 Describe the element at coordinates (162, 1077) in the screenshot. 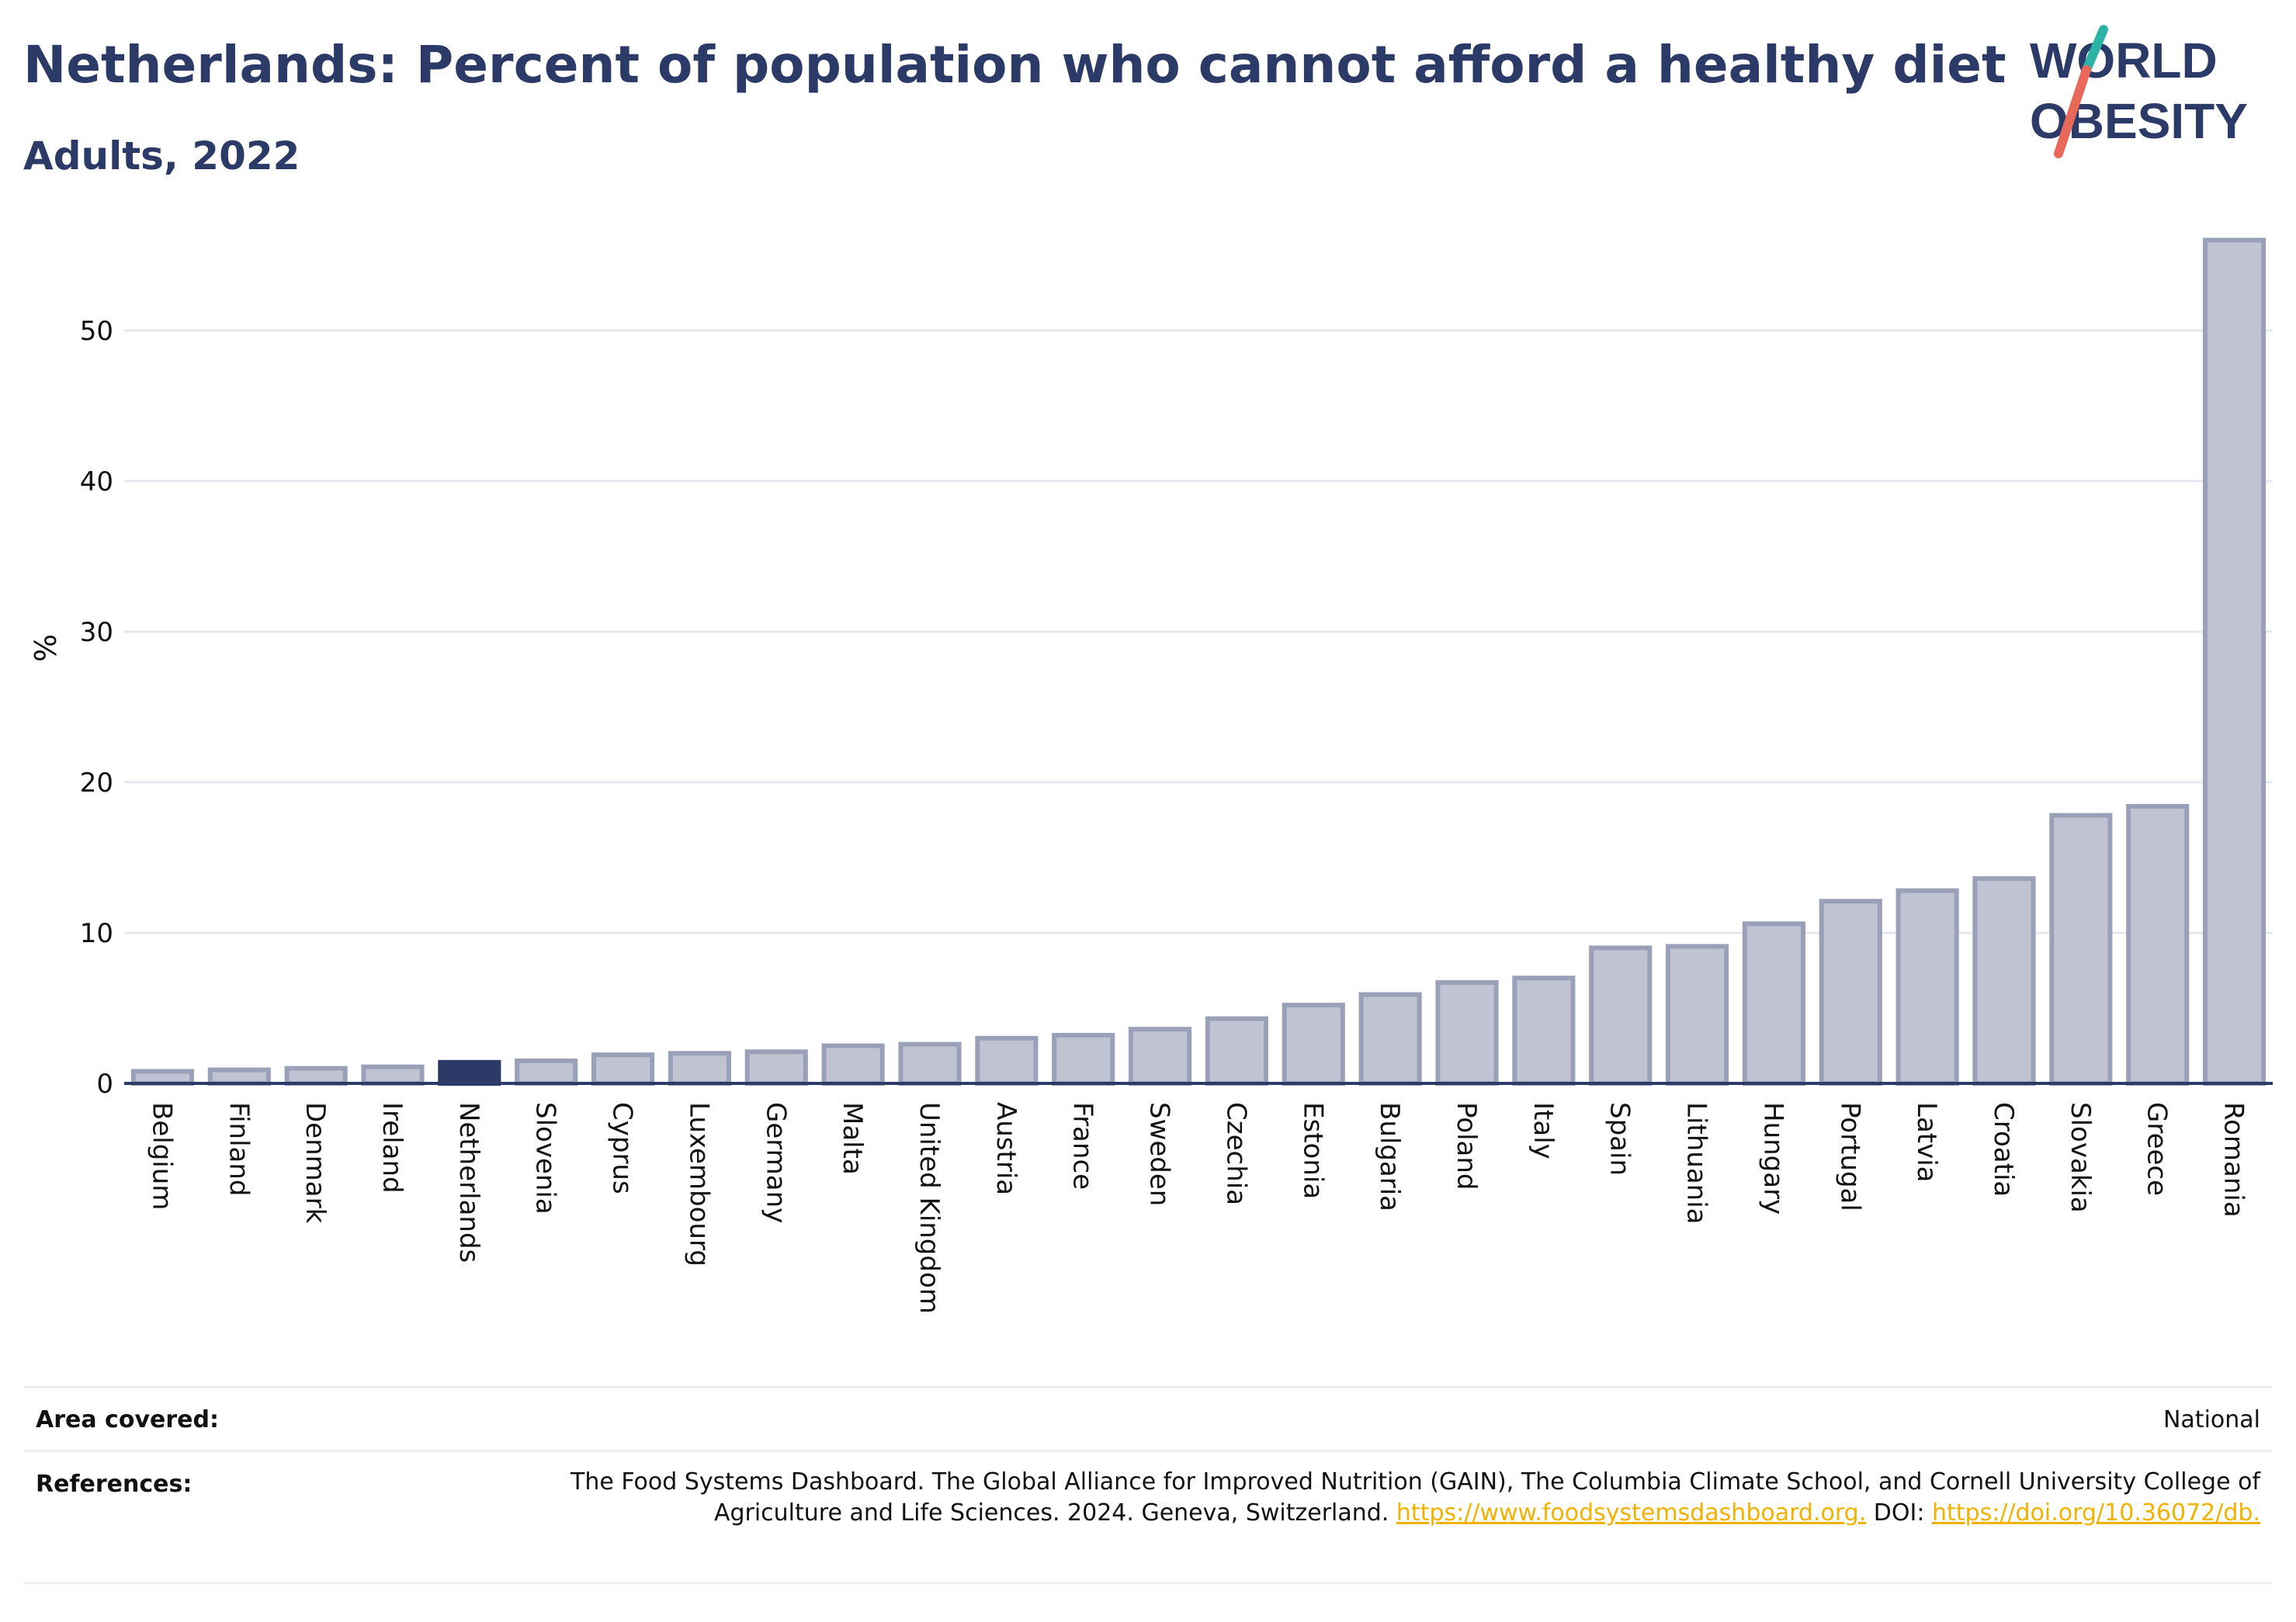

I see `bar-belgium` at that location.